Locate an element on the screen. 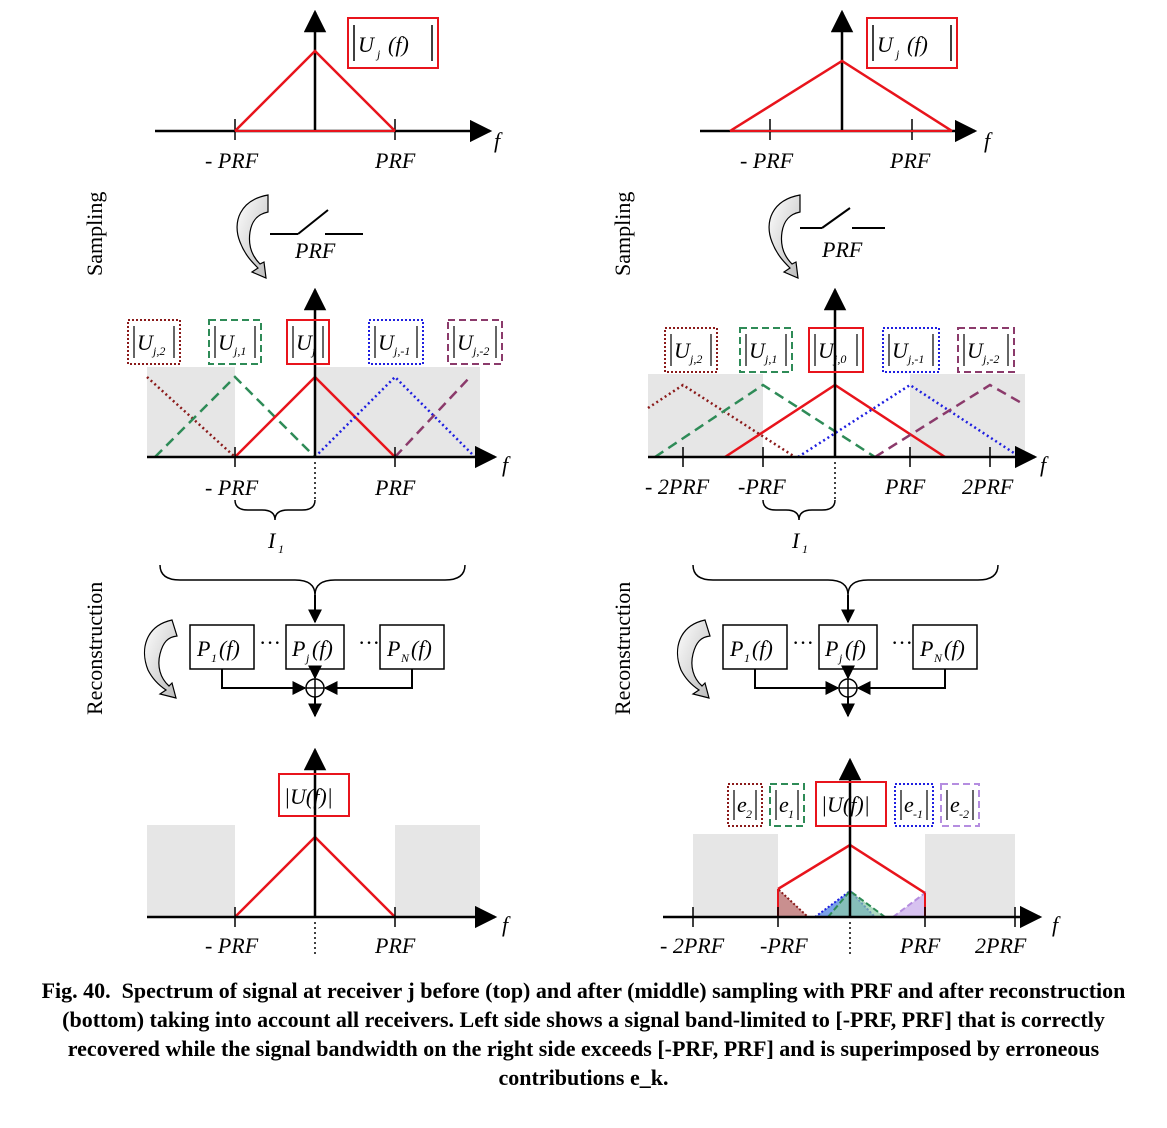 This screenshot has width=1167, height=1128. reconstruction-label: Reconstruction is located at coordinates (94, 648).